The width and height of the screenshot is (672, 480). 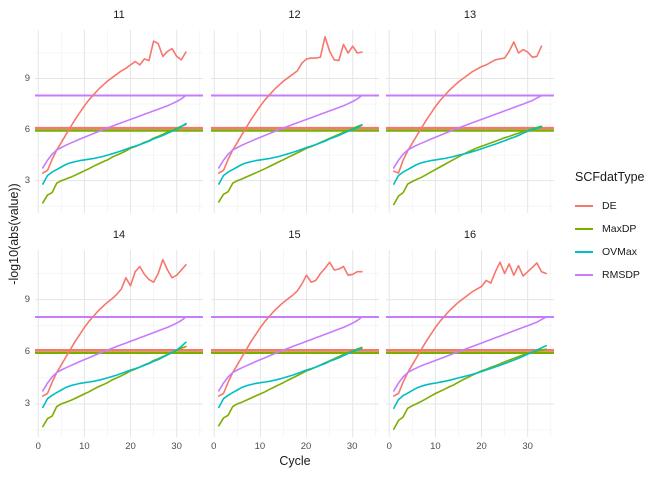 What do you see at coordinates (584, 205) in the screenshot?
I see `legend-key-line-de` at bounding box center [584, 205].